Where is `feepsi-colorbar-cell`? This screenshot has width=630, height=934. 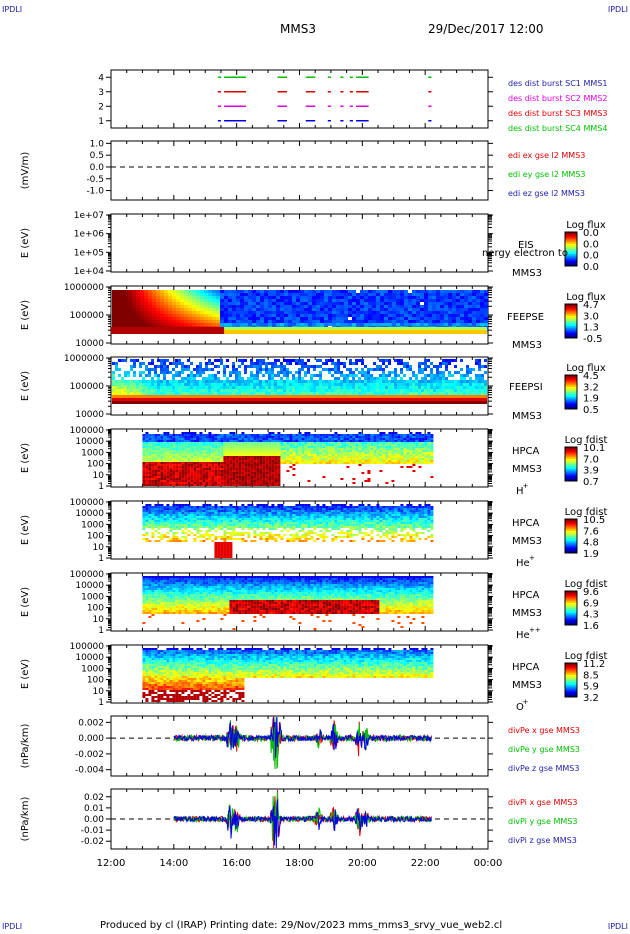
feepsi-colorbar-cell is located at coordinates (571, 388).